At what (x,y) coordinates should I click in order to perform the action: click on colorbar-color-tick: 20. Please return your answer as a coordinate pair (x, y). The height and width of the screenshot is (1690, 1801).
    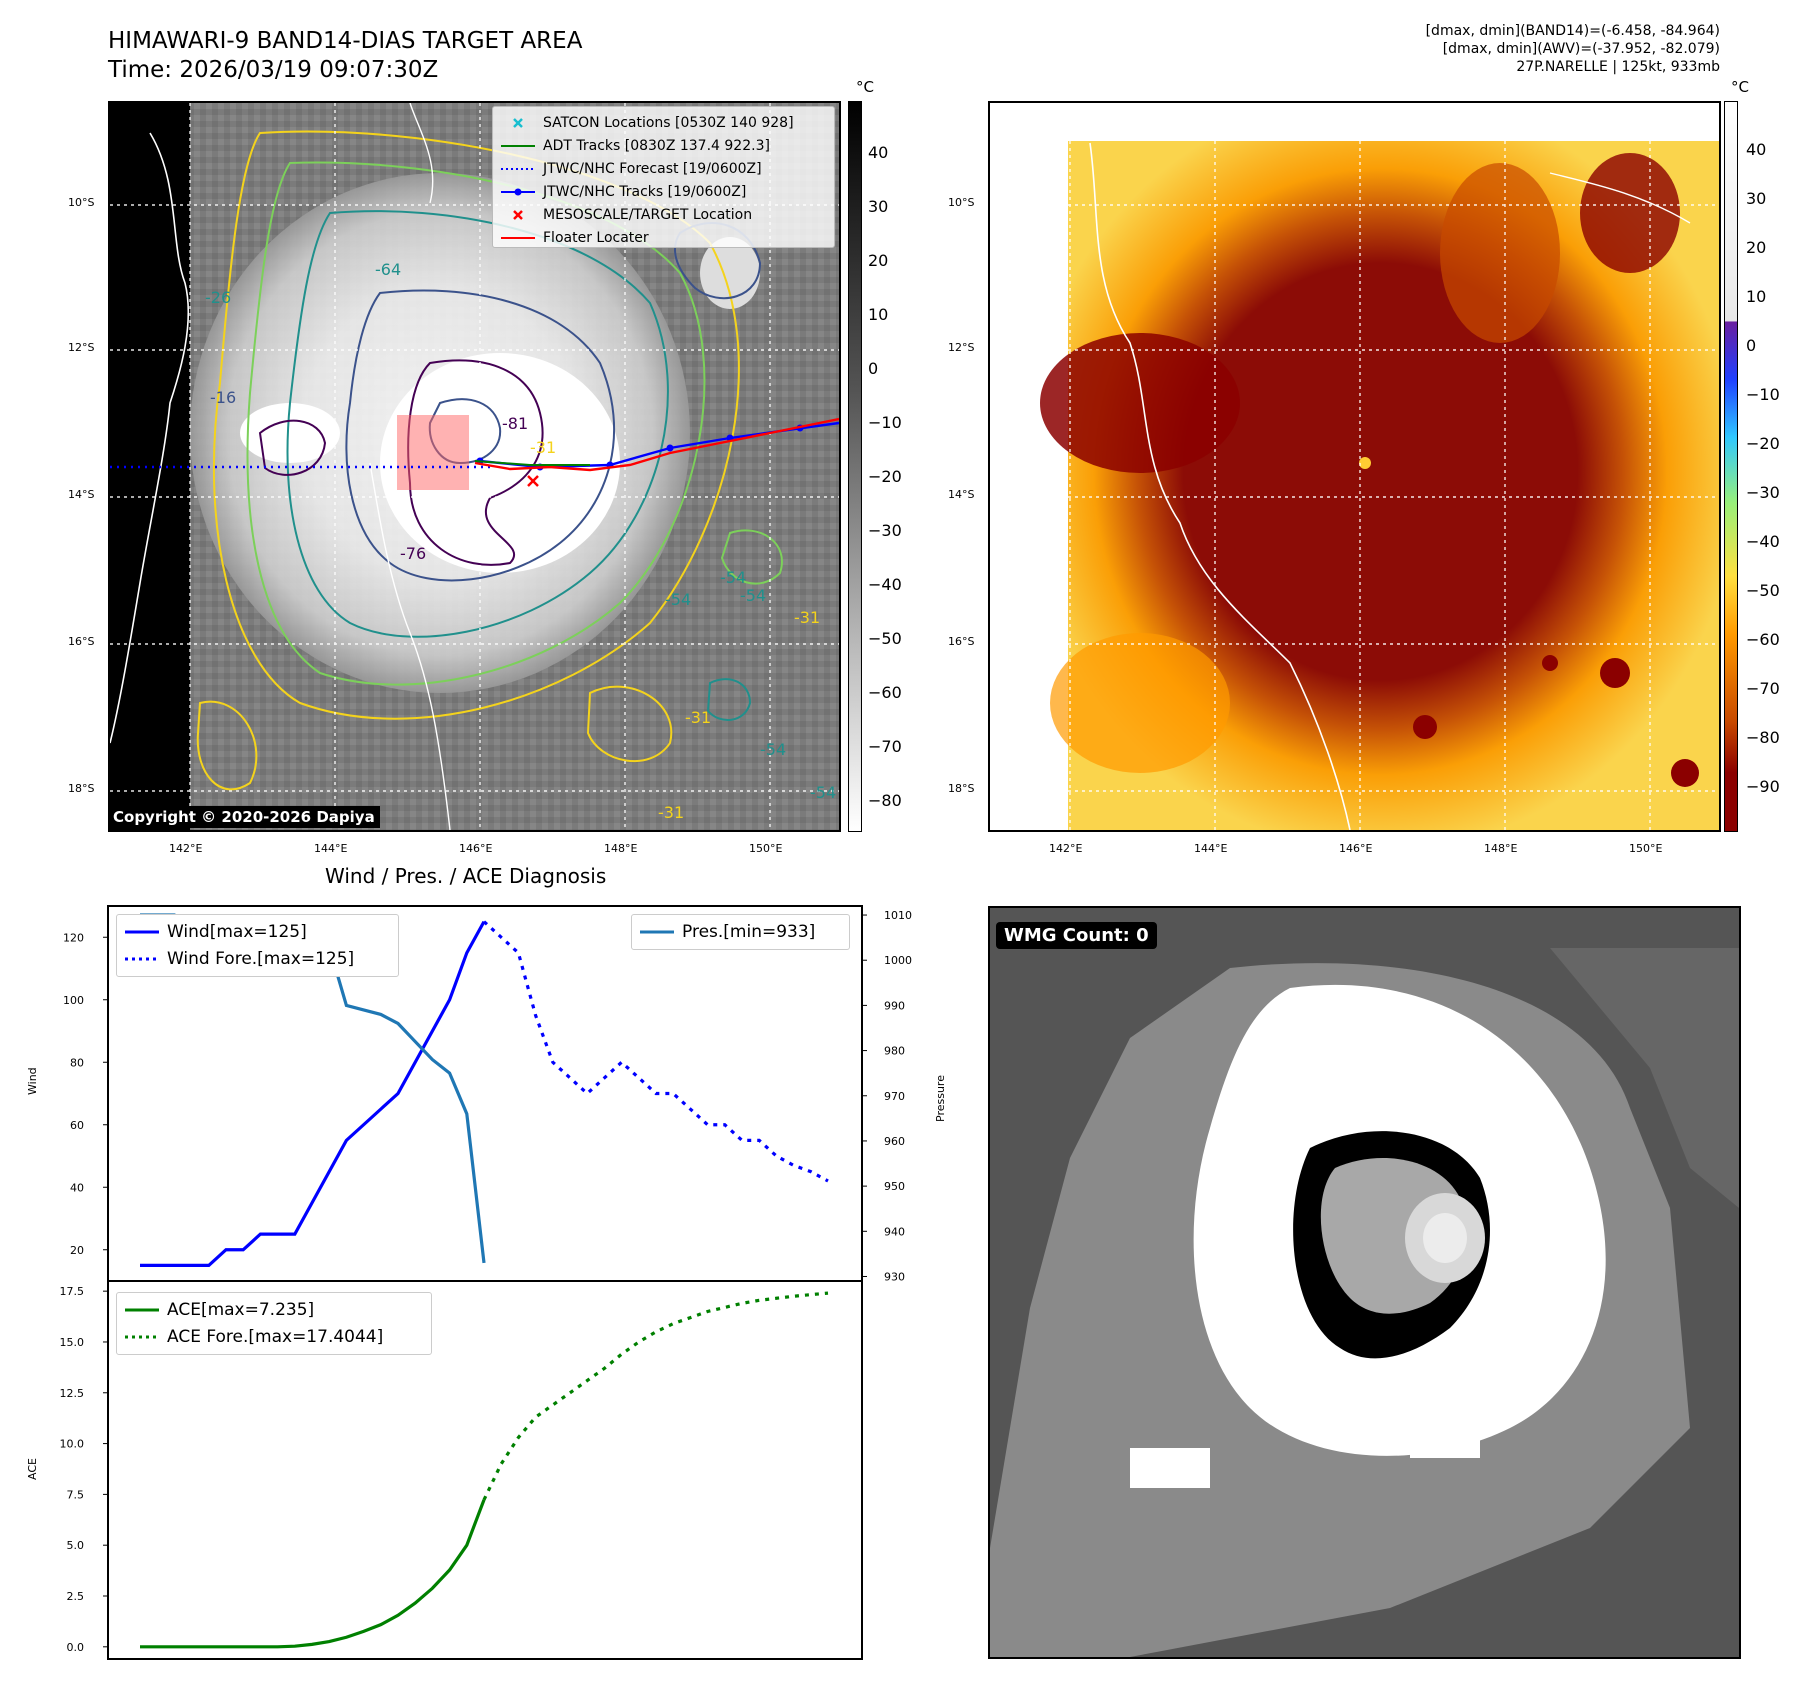
    Looking at the image, I should click on (1756, 247).